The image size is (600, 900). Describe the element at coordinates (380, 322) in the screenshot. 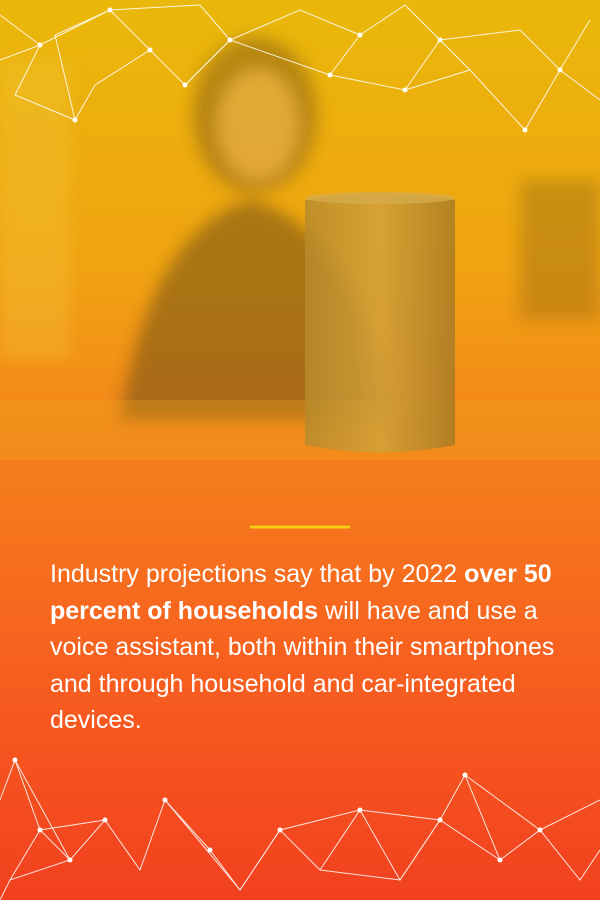

I see `speaker` at that location.